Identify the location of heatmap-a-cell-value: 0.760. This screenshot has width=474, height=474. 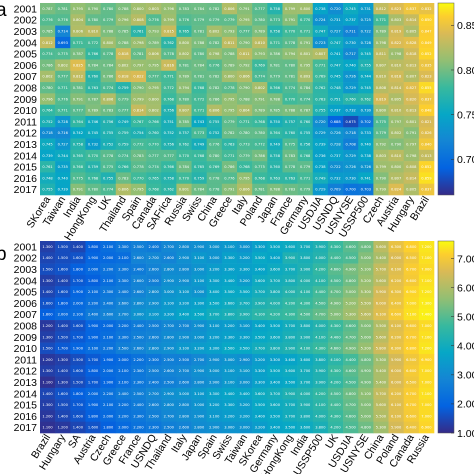
(154, 133).